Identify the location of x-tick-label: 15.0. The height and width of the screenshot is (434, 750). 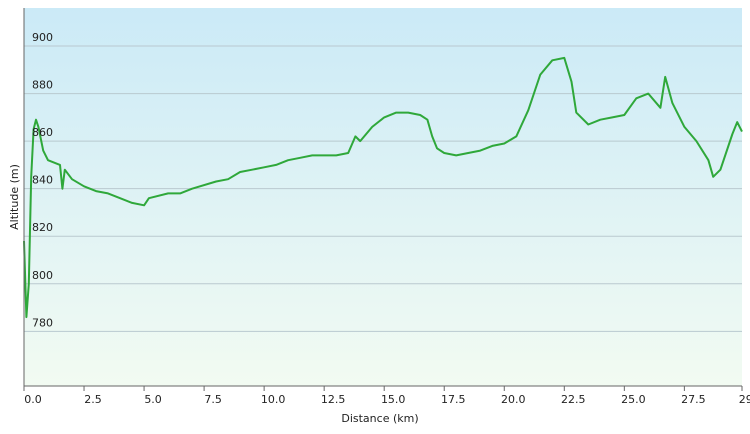
(393, 399).